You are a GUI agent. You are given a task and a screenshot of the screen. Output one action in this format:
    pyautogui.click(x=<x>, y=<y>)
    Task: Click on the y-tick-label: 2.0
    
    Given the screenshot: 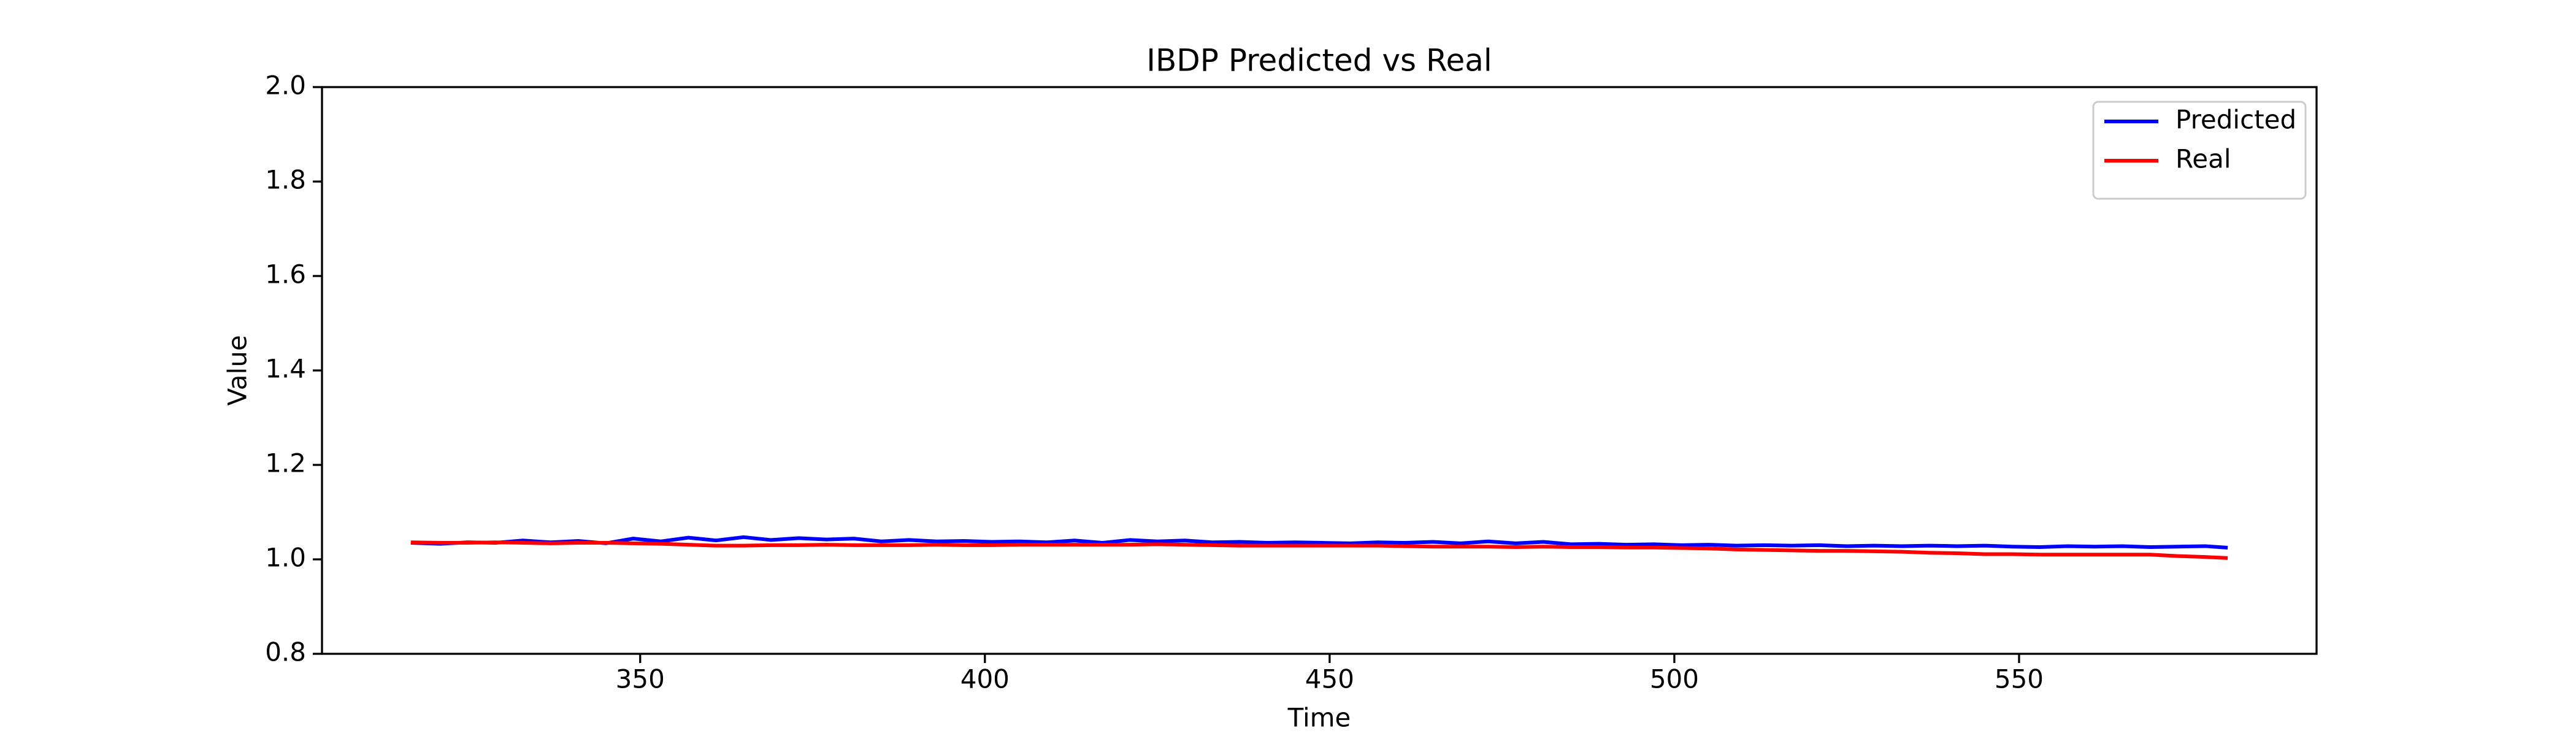 What is the action you would take?
    pyautogui.click(x=285, y=86)
    